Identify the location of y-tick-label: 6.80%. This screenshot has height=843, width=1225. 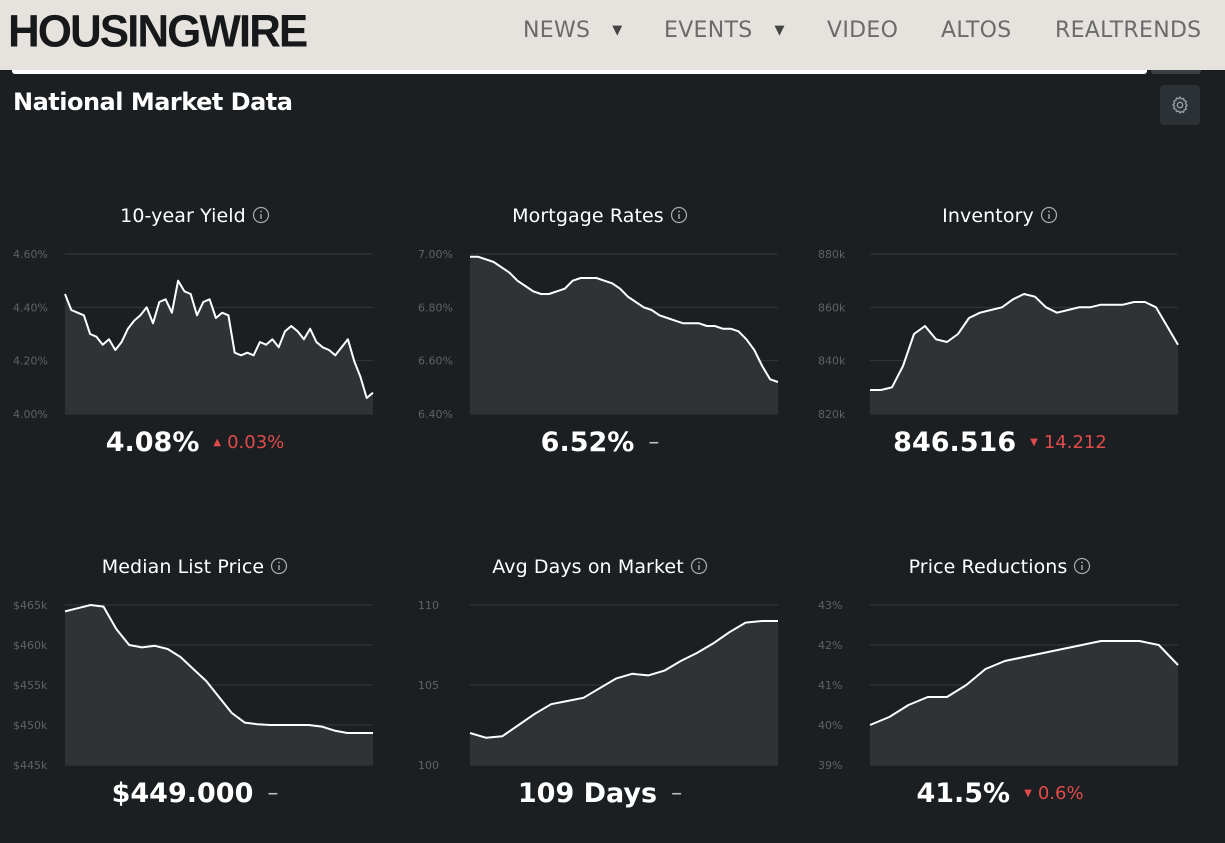
(435, 307).